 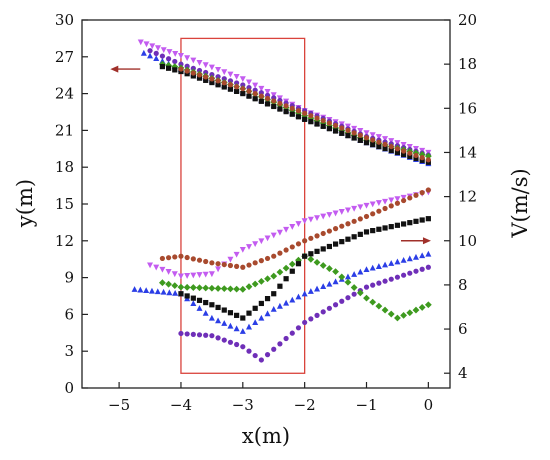 What do you see at coordinates (114, 69) in the screenshot?
I see `left-axis-arrow-head` at bounding box center [114, 69].